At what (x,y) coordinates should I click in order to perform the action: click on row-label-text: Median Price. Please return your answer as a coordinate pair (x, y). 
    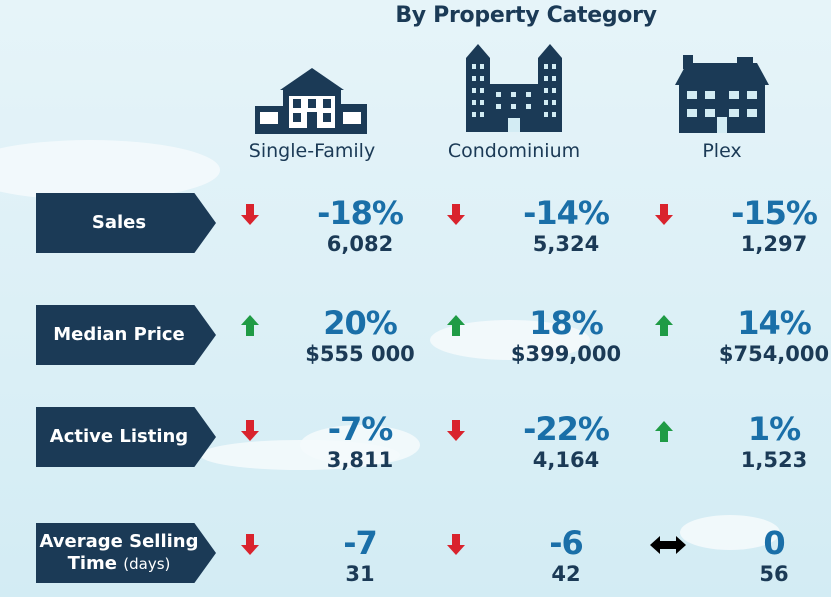
    Looking at the image, I should click on (119, 334).